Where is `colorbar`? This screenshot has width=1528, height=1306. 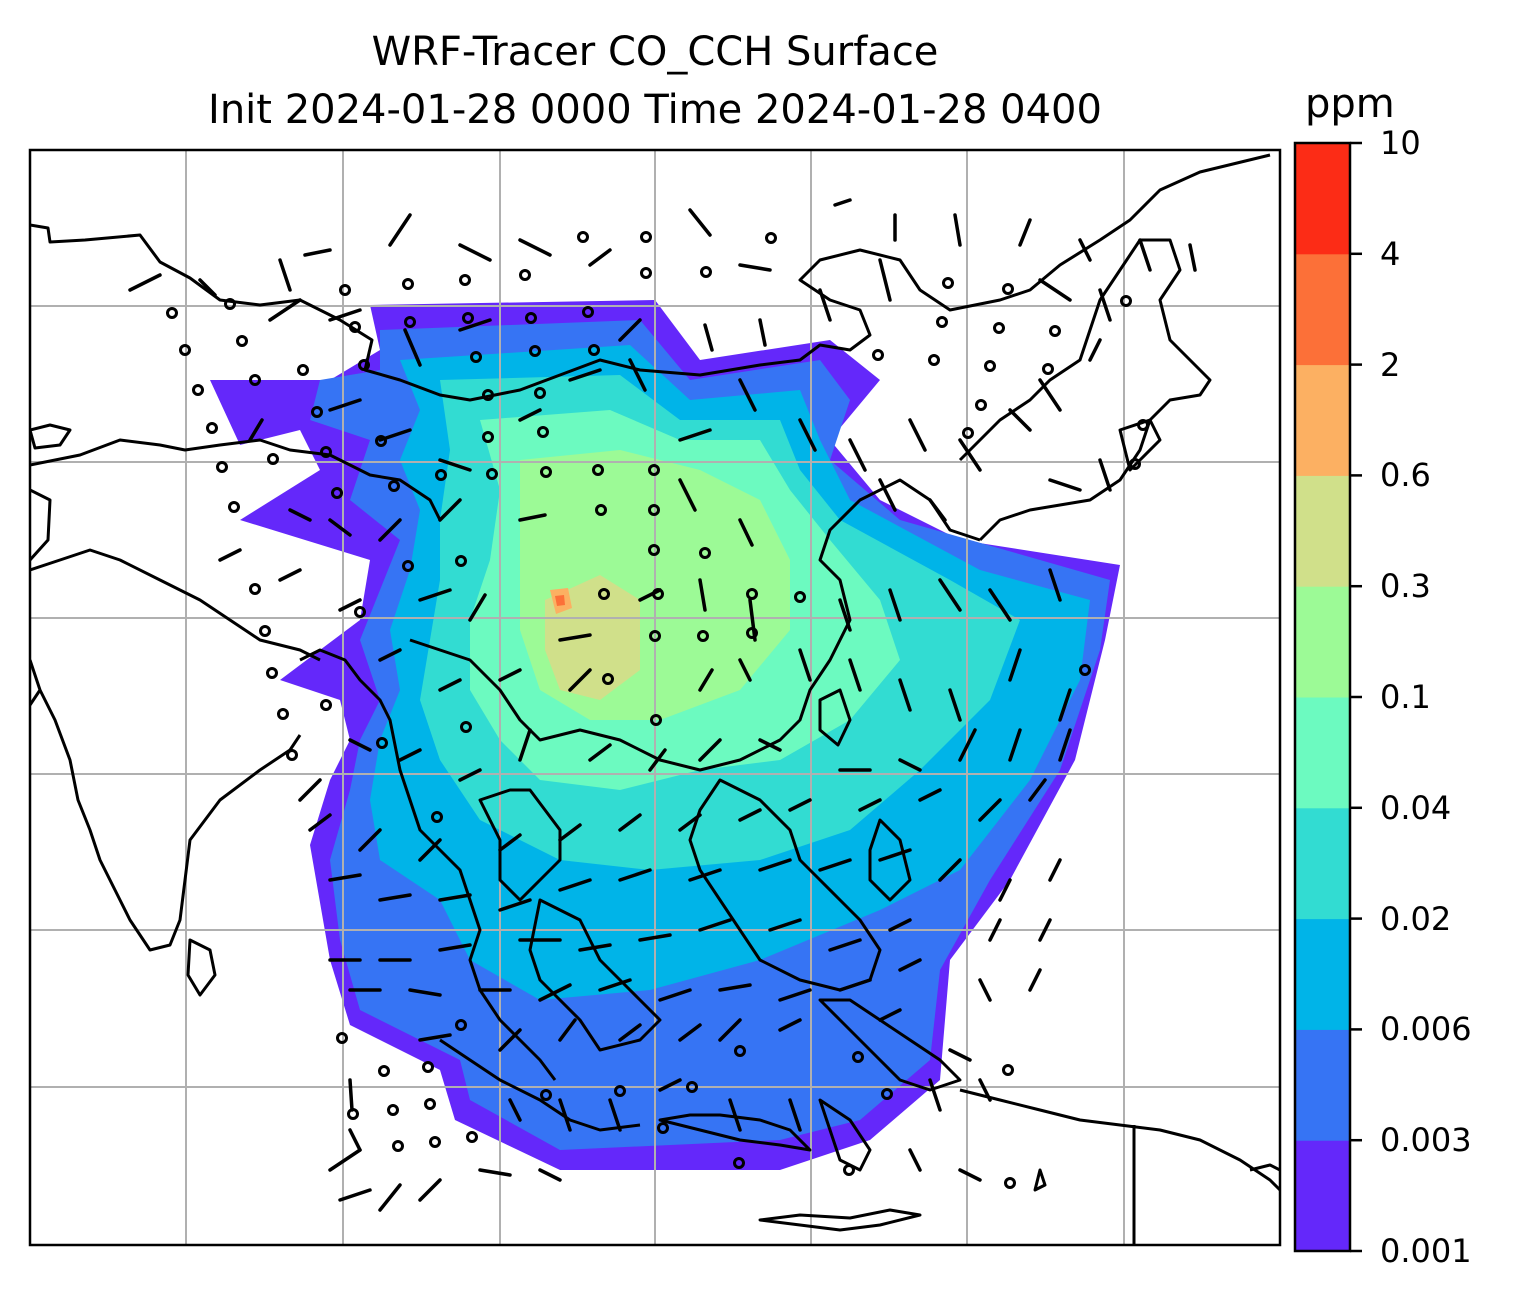
colorbar is located at coordinates (1328, 697).